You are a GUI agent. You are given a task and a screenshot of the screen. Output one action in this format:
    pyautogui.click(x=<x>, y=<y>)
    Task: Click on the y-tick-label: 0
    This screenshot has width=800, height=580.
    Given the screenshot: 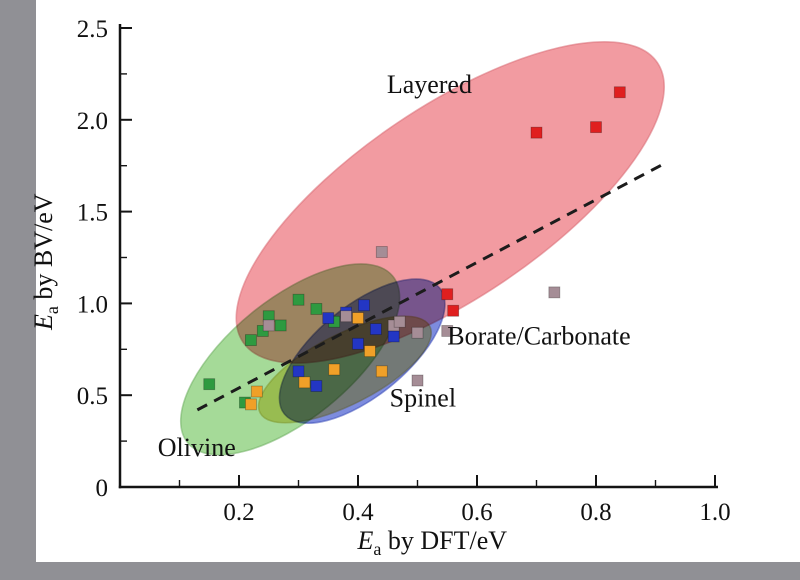 What is the action you would take?
    pyautogui.click(x=102, y=488)
    